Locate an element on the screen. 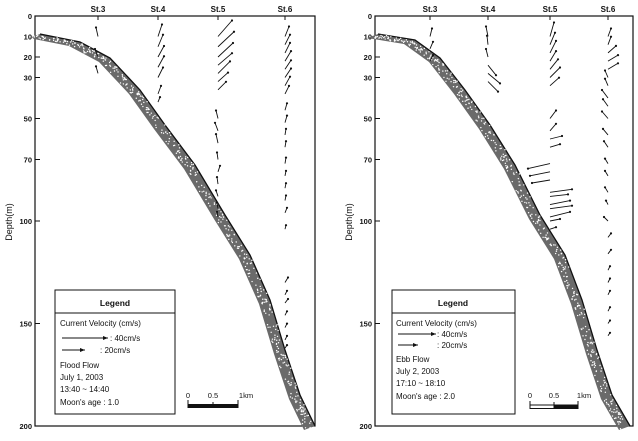  legend-title: Legend is located at coordinates (453, 303).